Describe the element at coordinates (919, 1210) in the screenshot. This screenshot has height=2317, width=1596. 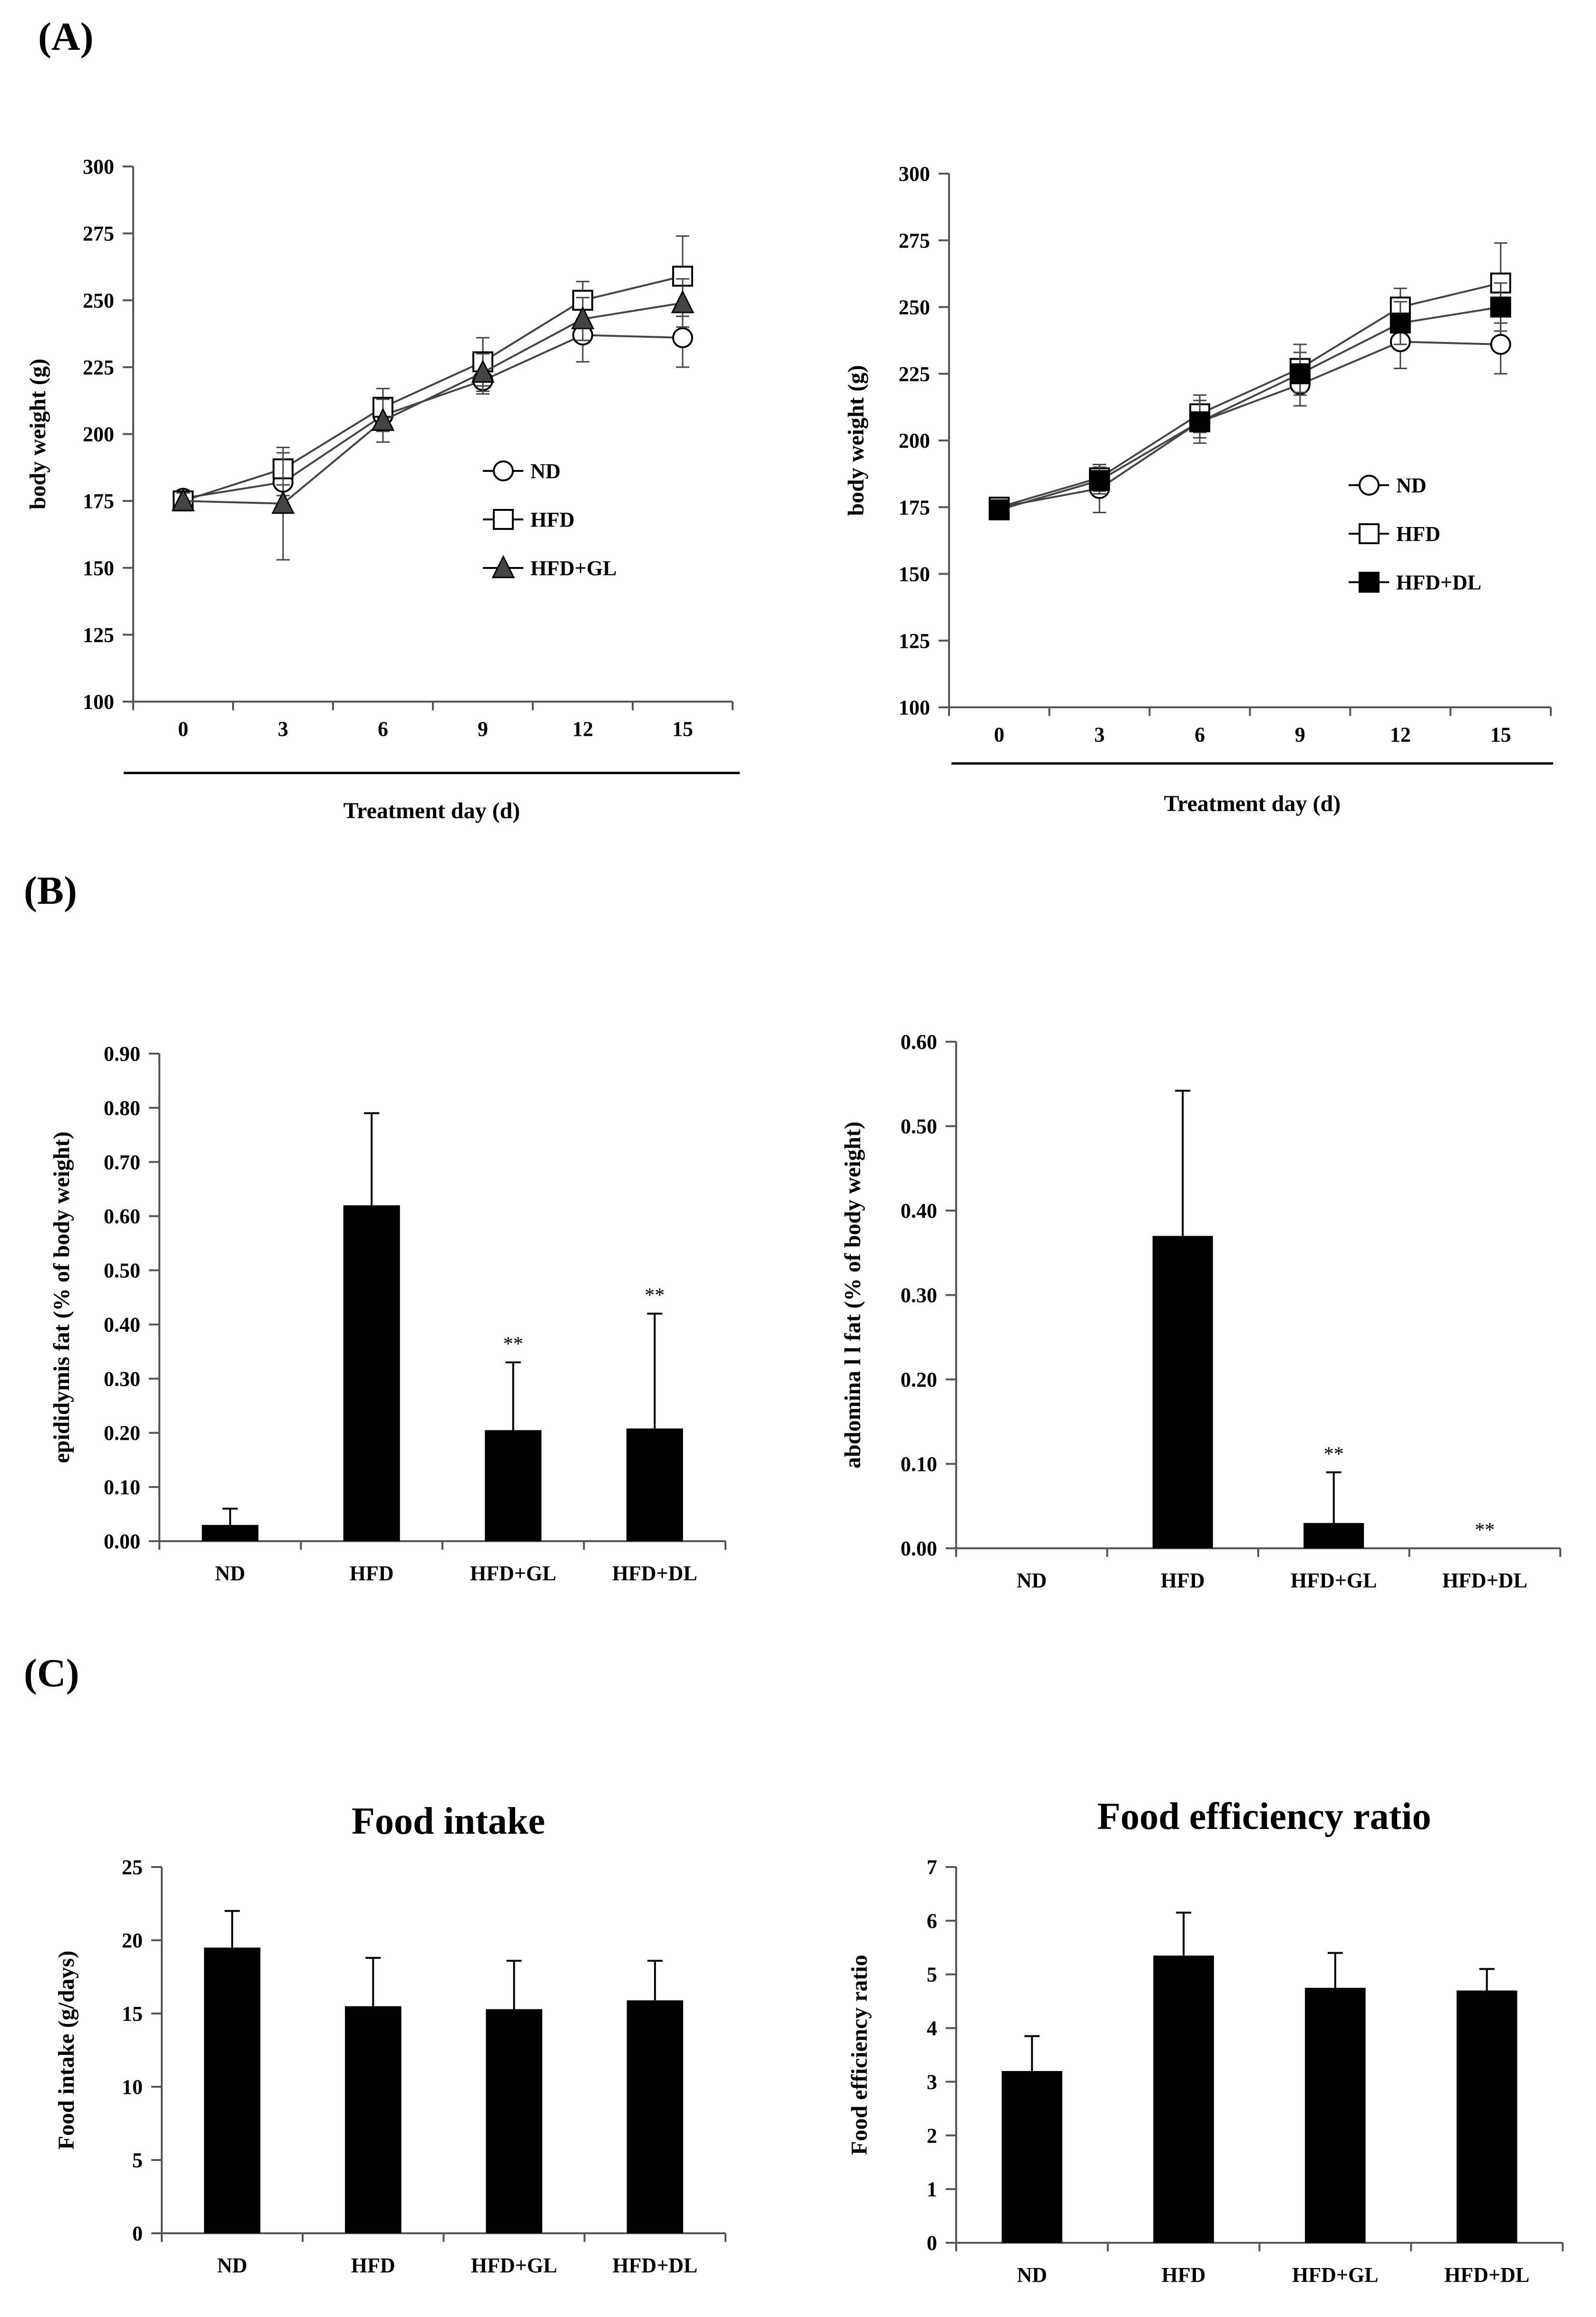
I see `y-tick-label: 0.40` at that location.